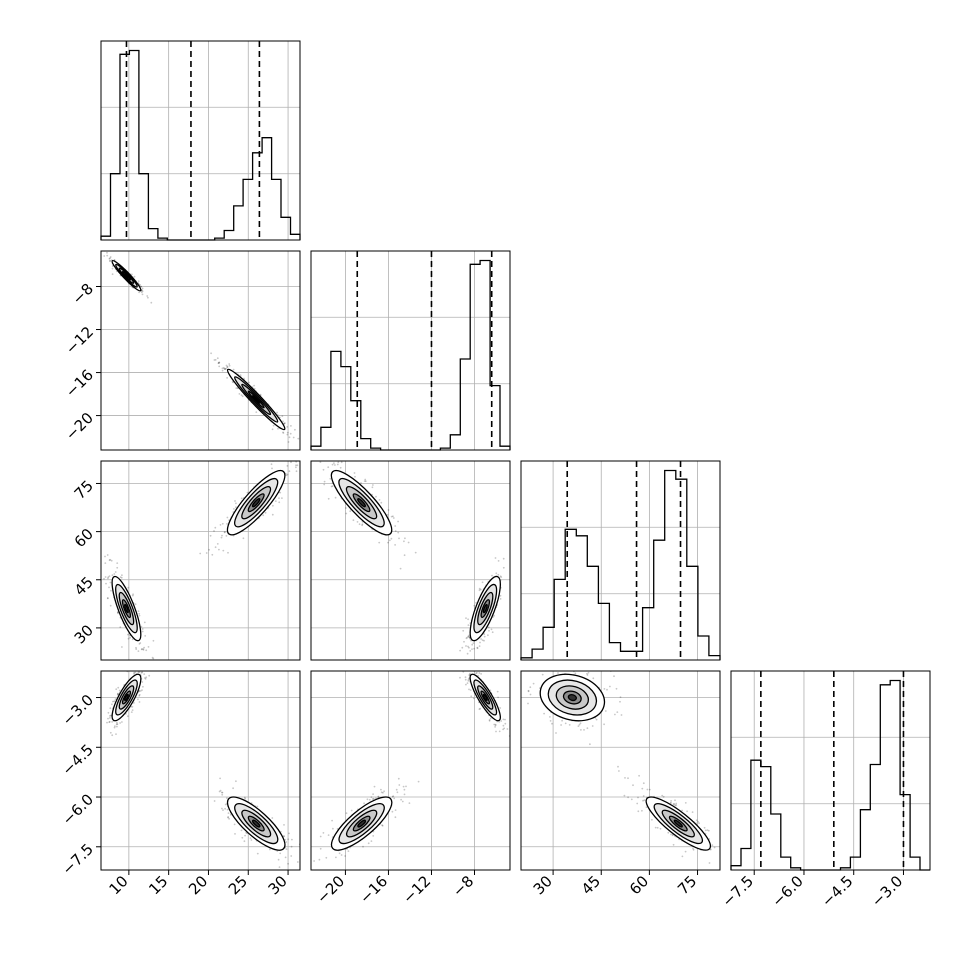 Image resolution: width=970 pixels, height=970 pixels. What do you see at coordinates (591, 885) in the screenshot?
I see `xtick-label: 45` at bounding box center [591, 885].